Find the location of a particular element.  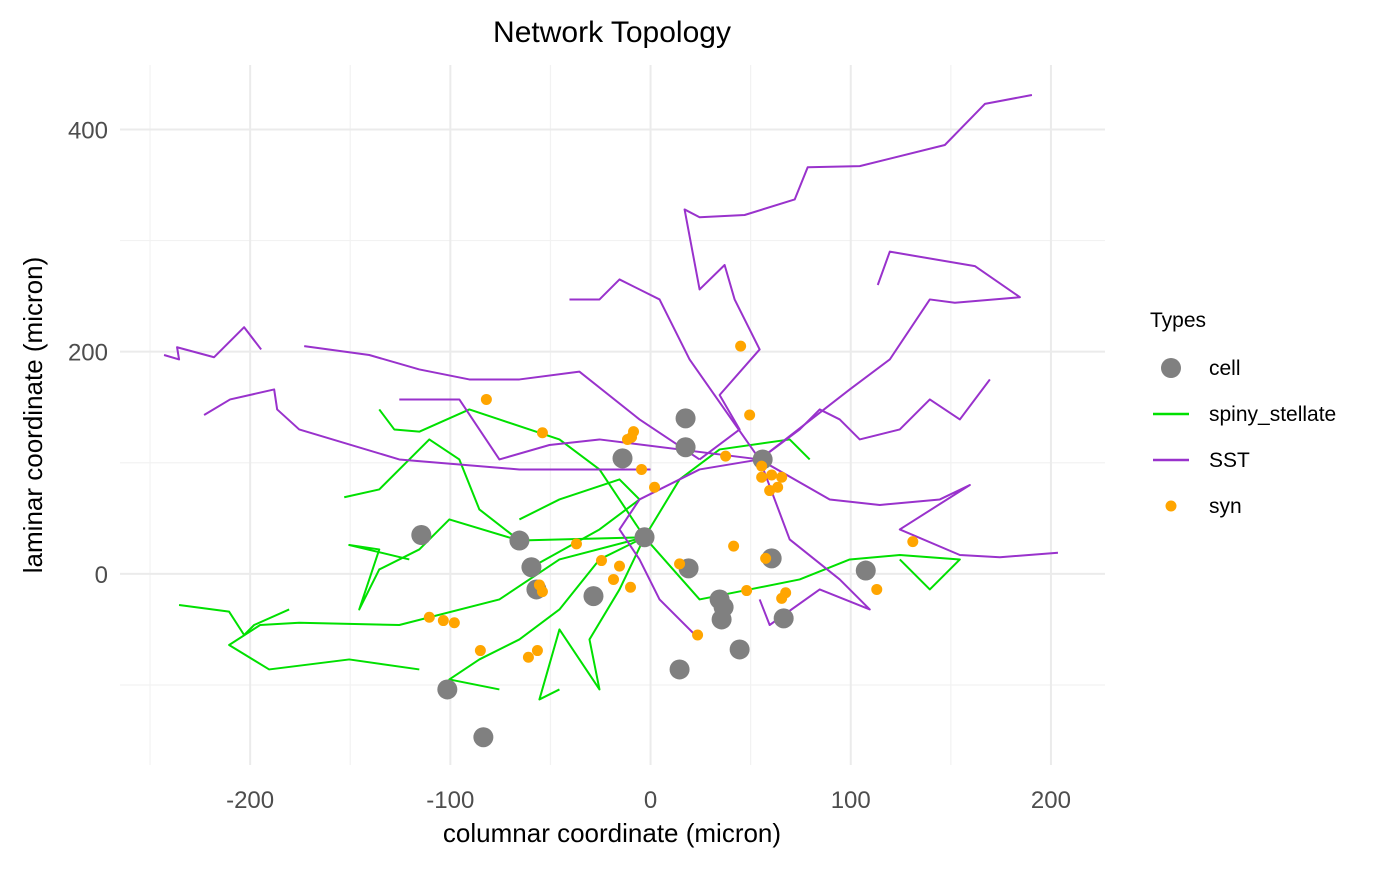

y-tick-label: 200 is located at coordinates (88, 353).